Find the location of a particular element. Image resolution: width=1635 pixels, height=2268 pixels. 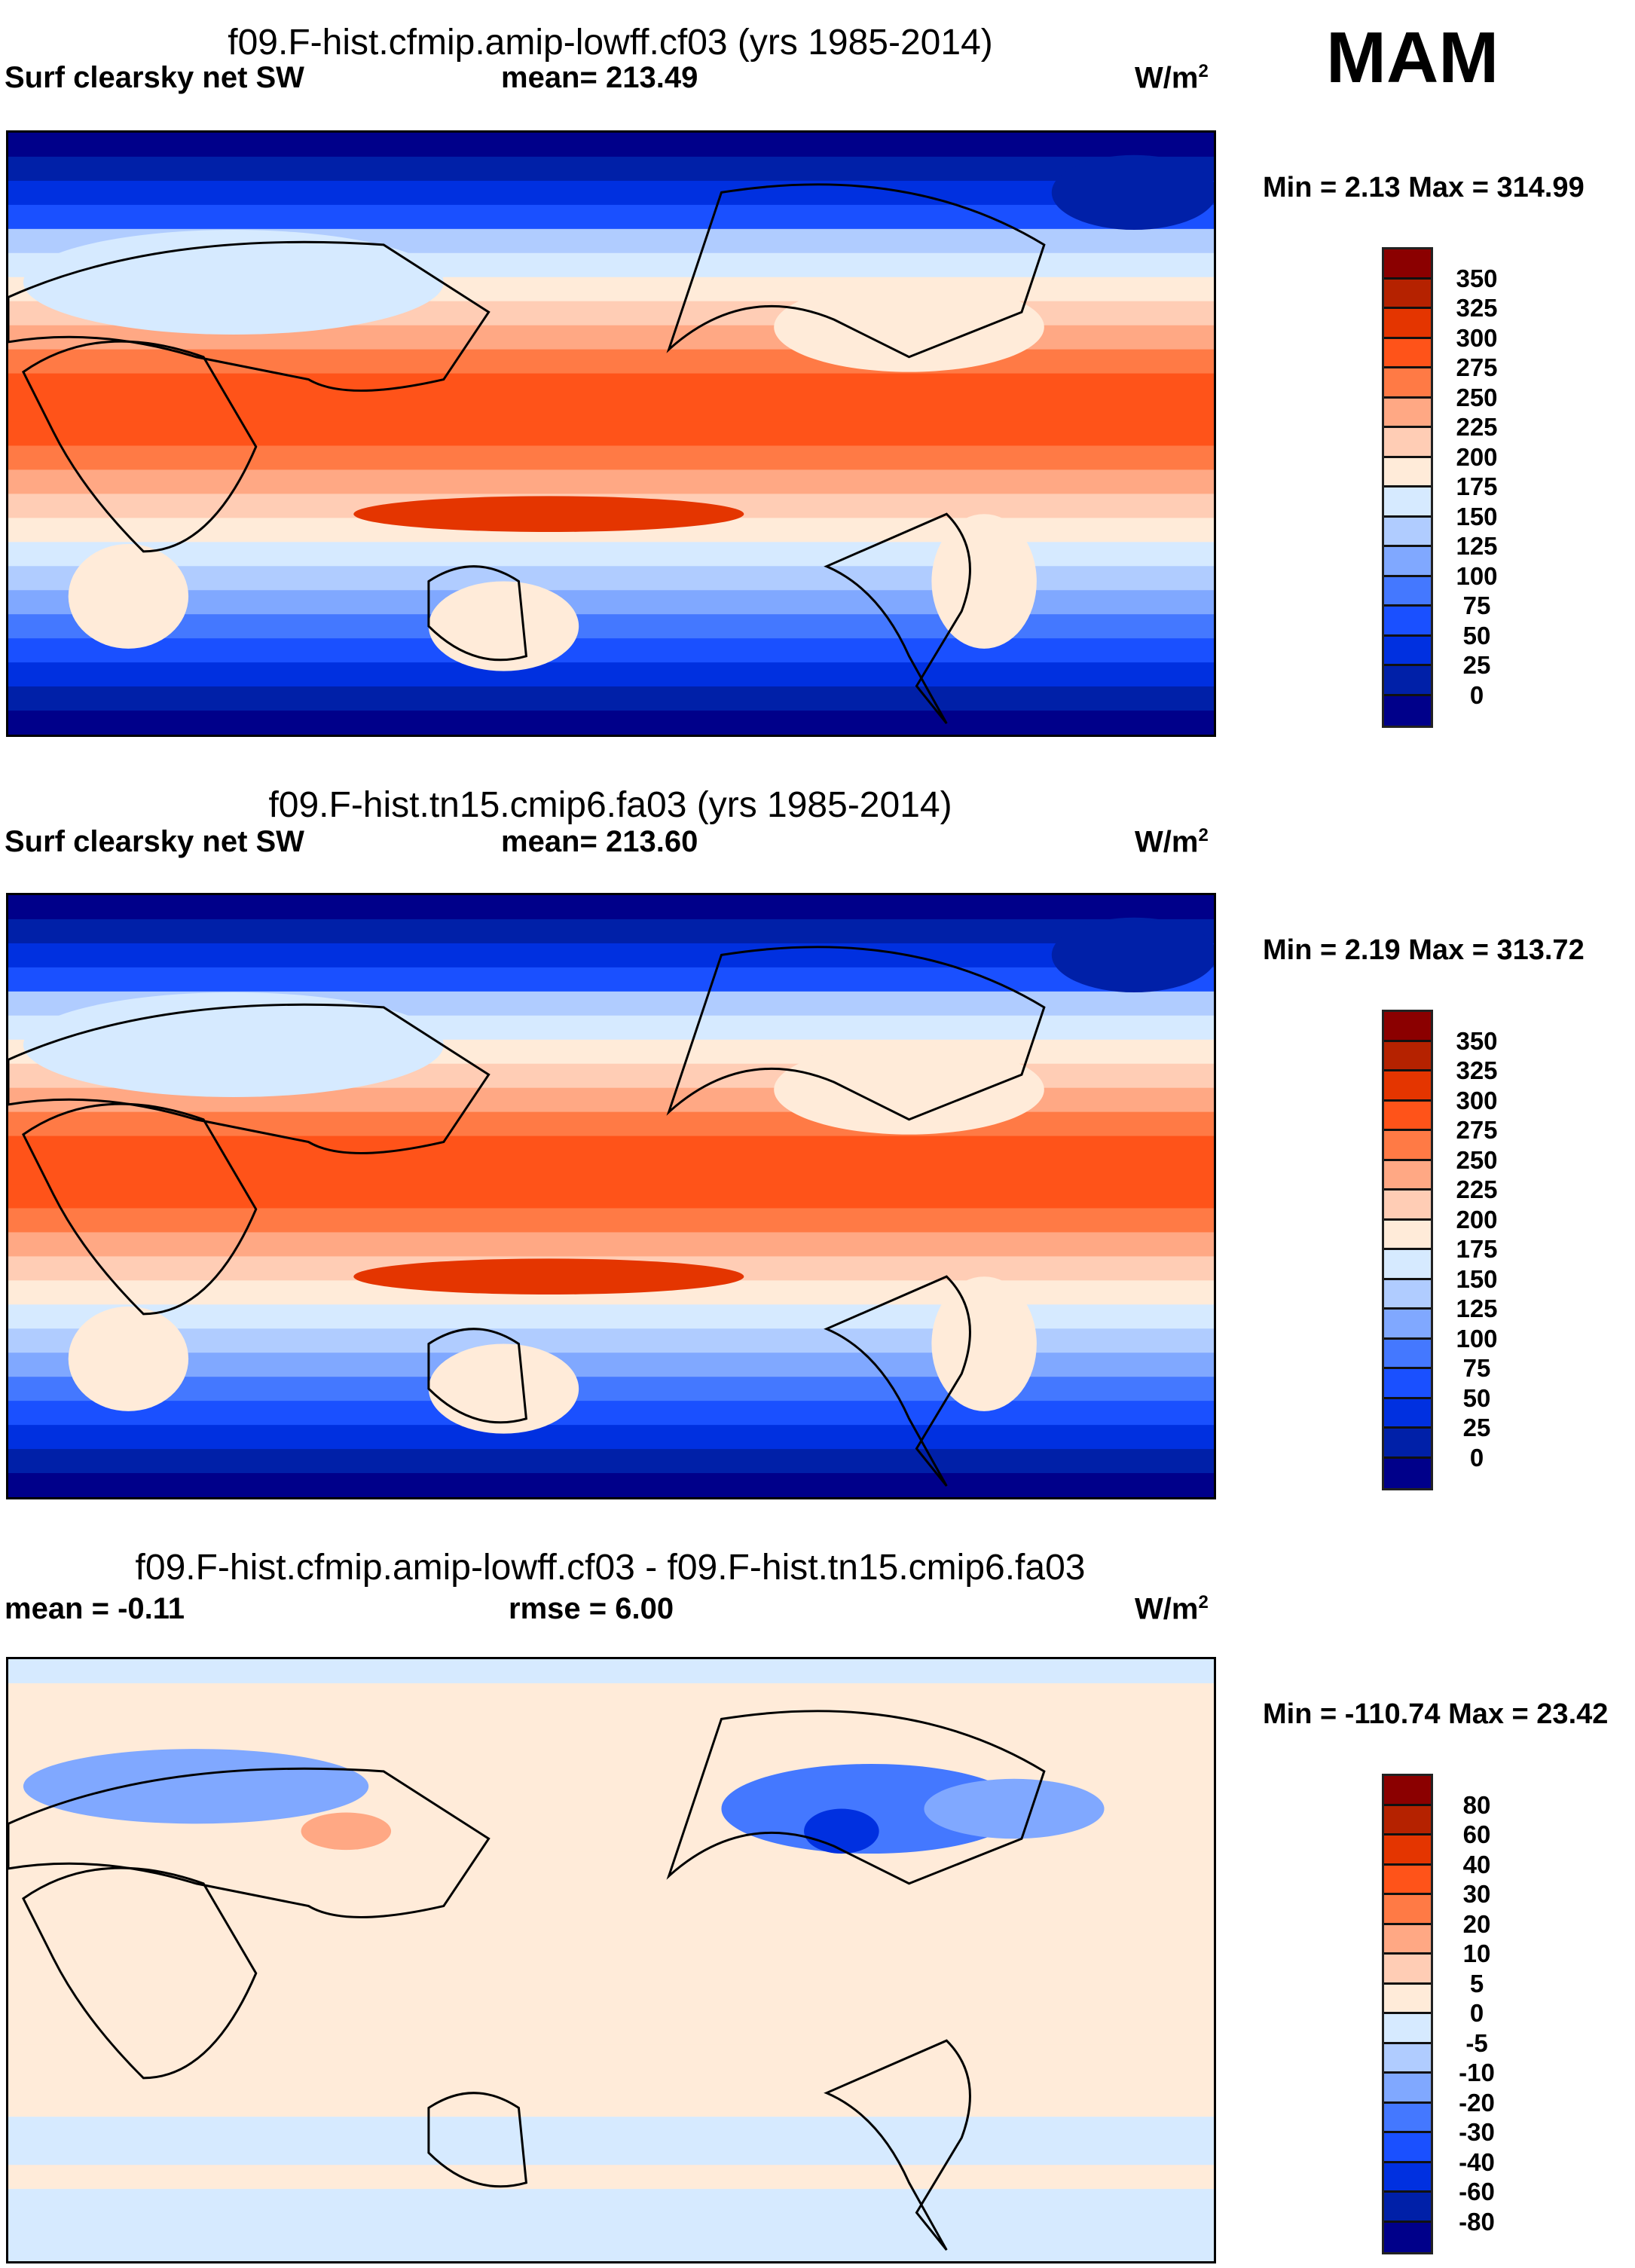

colorbar-tick-label: -80 is located at coordinates (1477, 2221).